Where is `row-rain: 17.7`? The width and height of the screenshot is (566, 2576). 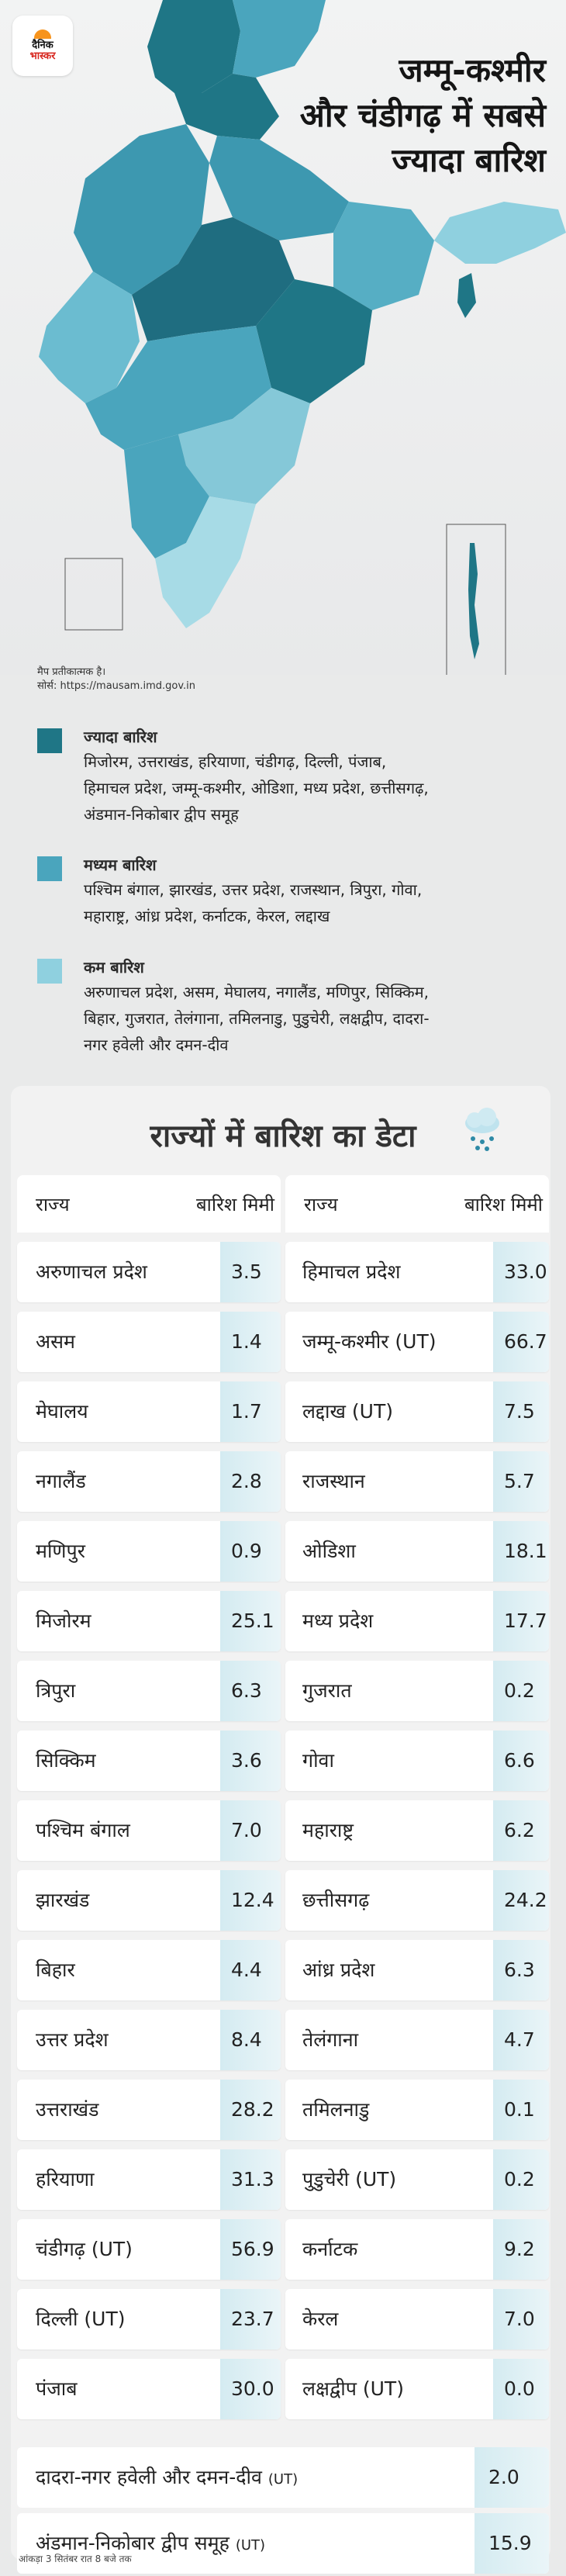
row-rain: 17.7 is located at coordinates (521, 1621).